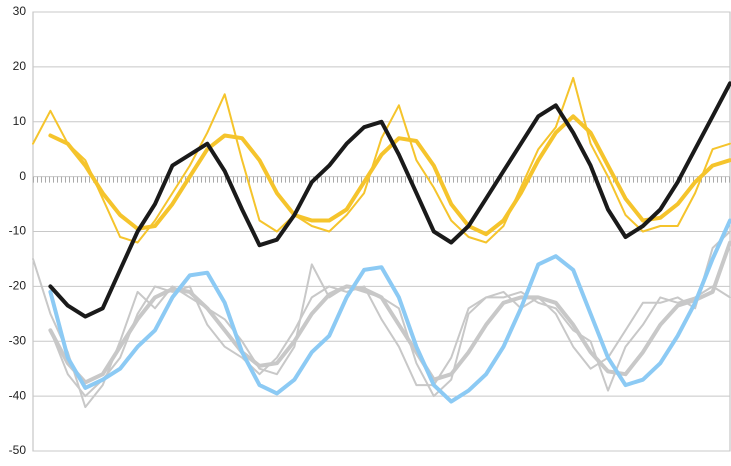  What do you see at coordinates (20, 66) in the screenshot?
I see `y-tick-label: 20` at bounding box center [20, 66].